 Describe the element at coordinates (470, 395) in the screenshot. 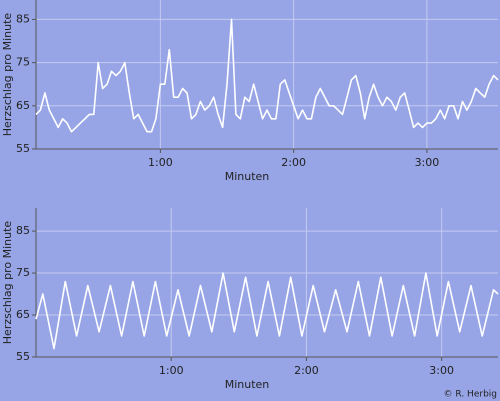

I see `credit: © R. Herbig` at that location.